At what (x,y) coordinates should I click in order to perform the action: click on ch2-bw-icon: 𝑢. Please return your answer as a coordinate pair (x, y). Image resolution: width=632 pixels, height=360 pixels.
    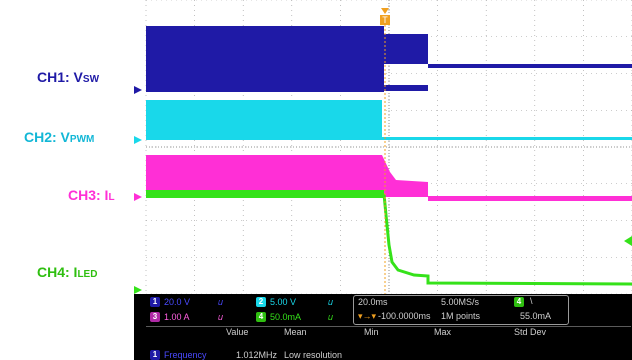
    Looking at the image, I should click on (330, 302).